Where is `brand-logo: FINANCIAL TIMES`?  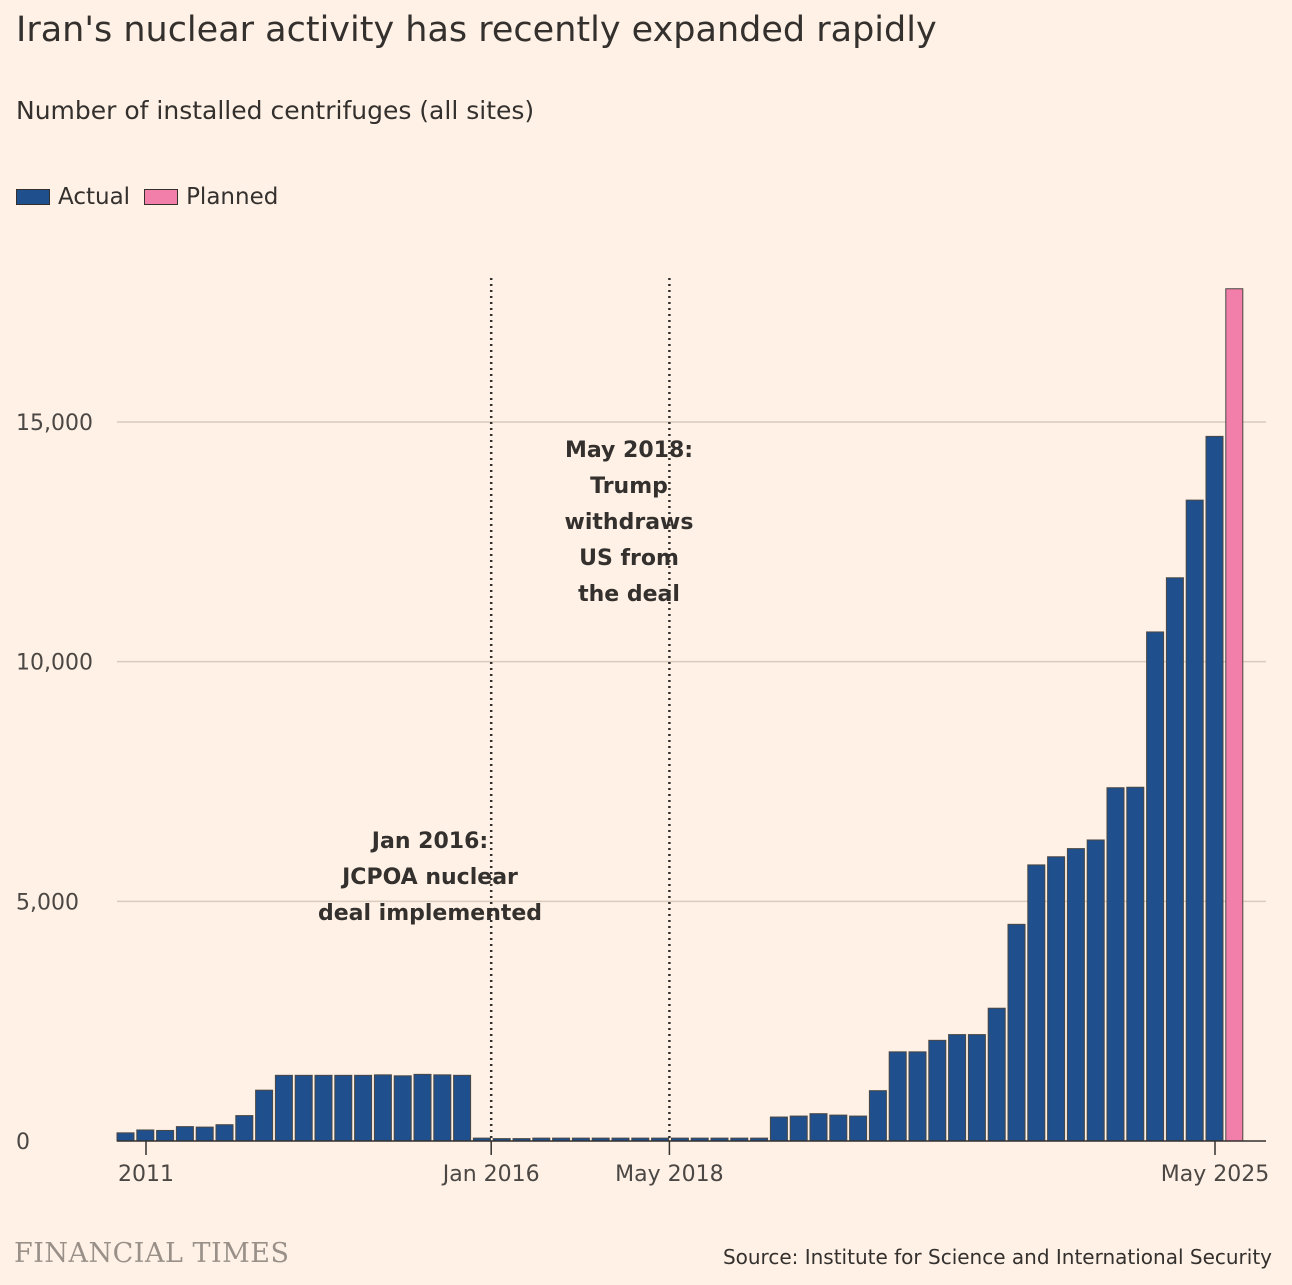
brand-logo: FINANCIAL TIMES is located at coordinates (152, 1253).